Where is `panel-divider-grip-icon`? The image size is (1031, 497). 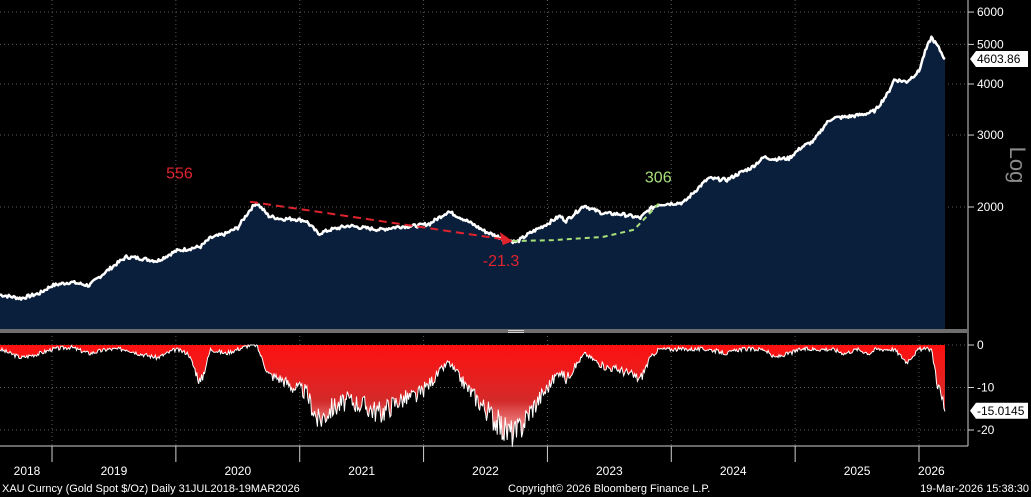
panel-divider-grip-icon is located at coordinates (516, 330).